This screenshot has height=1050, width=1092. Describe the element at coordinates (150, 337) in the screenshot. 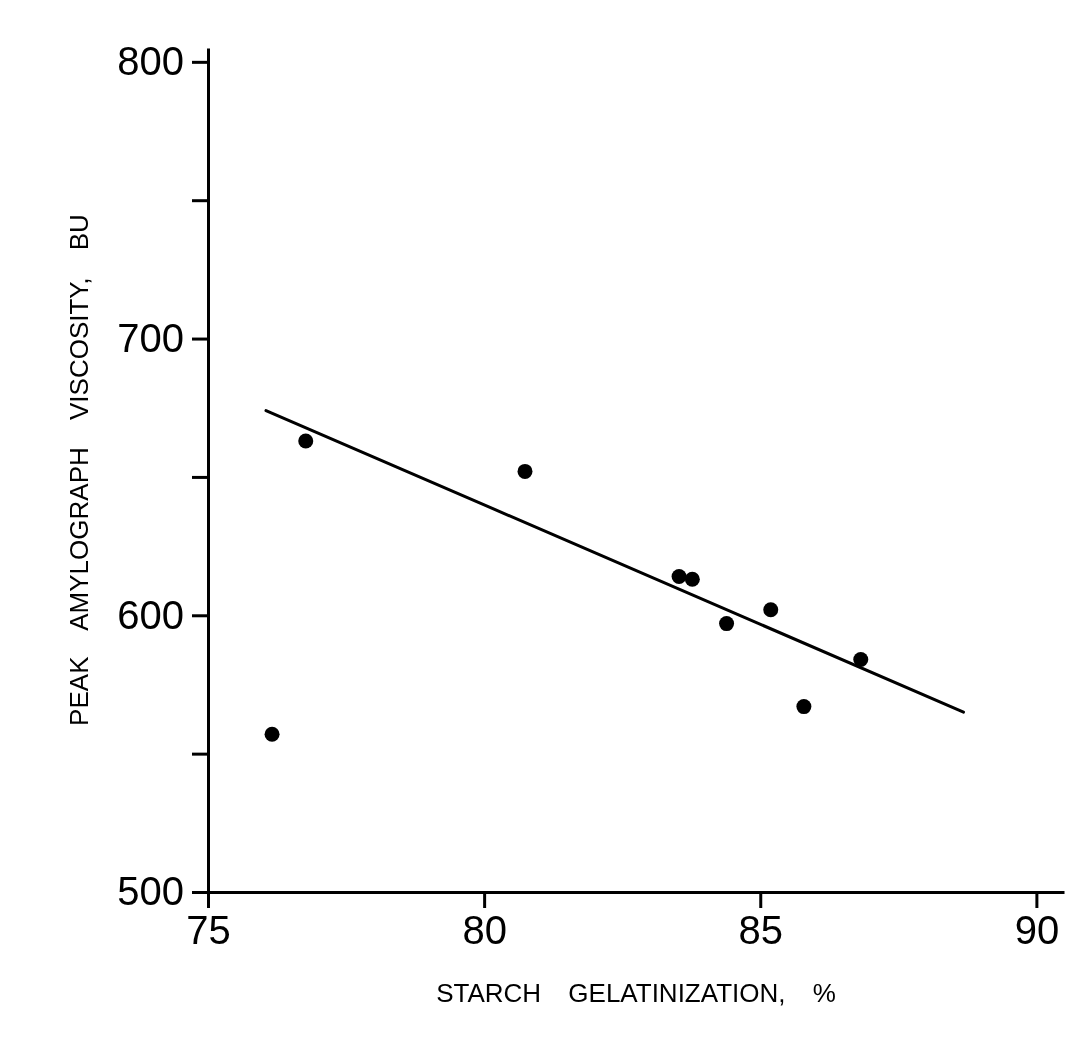

I see `y-tick-label: 700` at that location.